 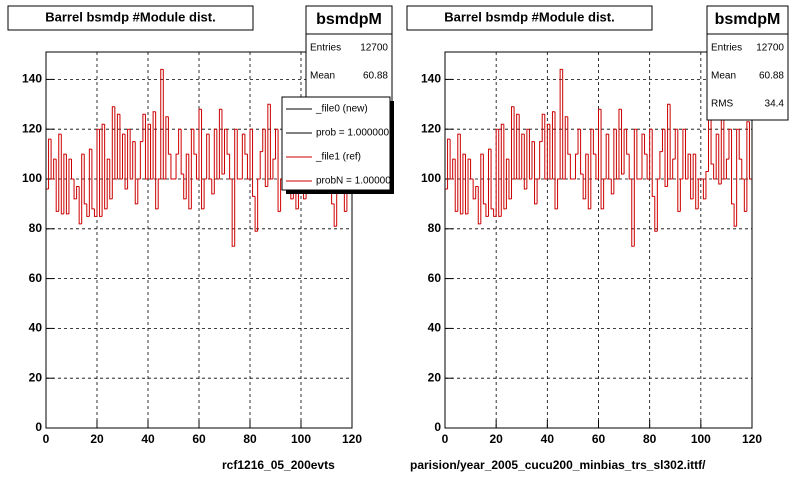 I want to click on stats-value: 60.88, so click(x=771, y=76).